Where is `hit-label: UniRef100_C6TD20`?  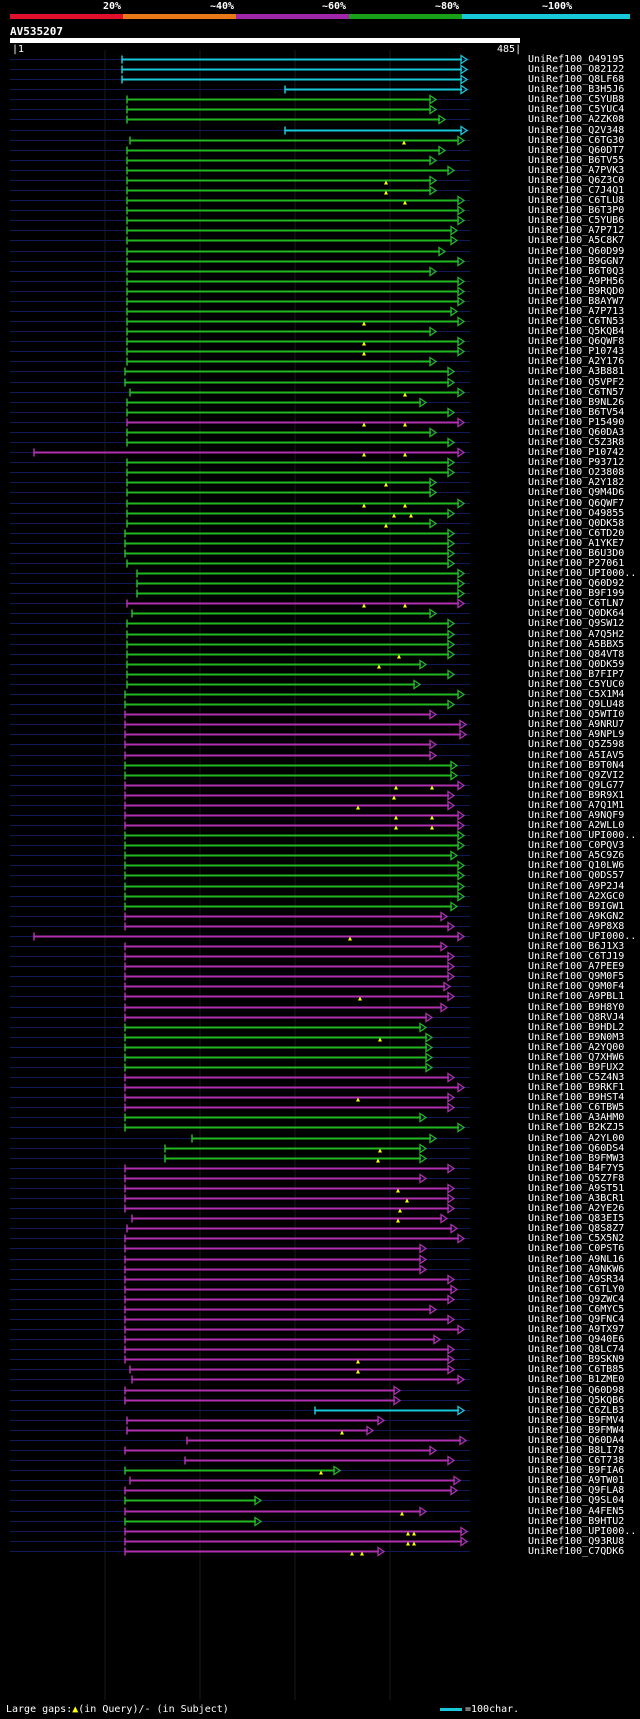
hit-label: UniRef100_C6TD20 is located at coordinates (576, 533).